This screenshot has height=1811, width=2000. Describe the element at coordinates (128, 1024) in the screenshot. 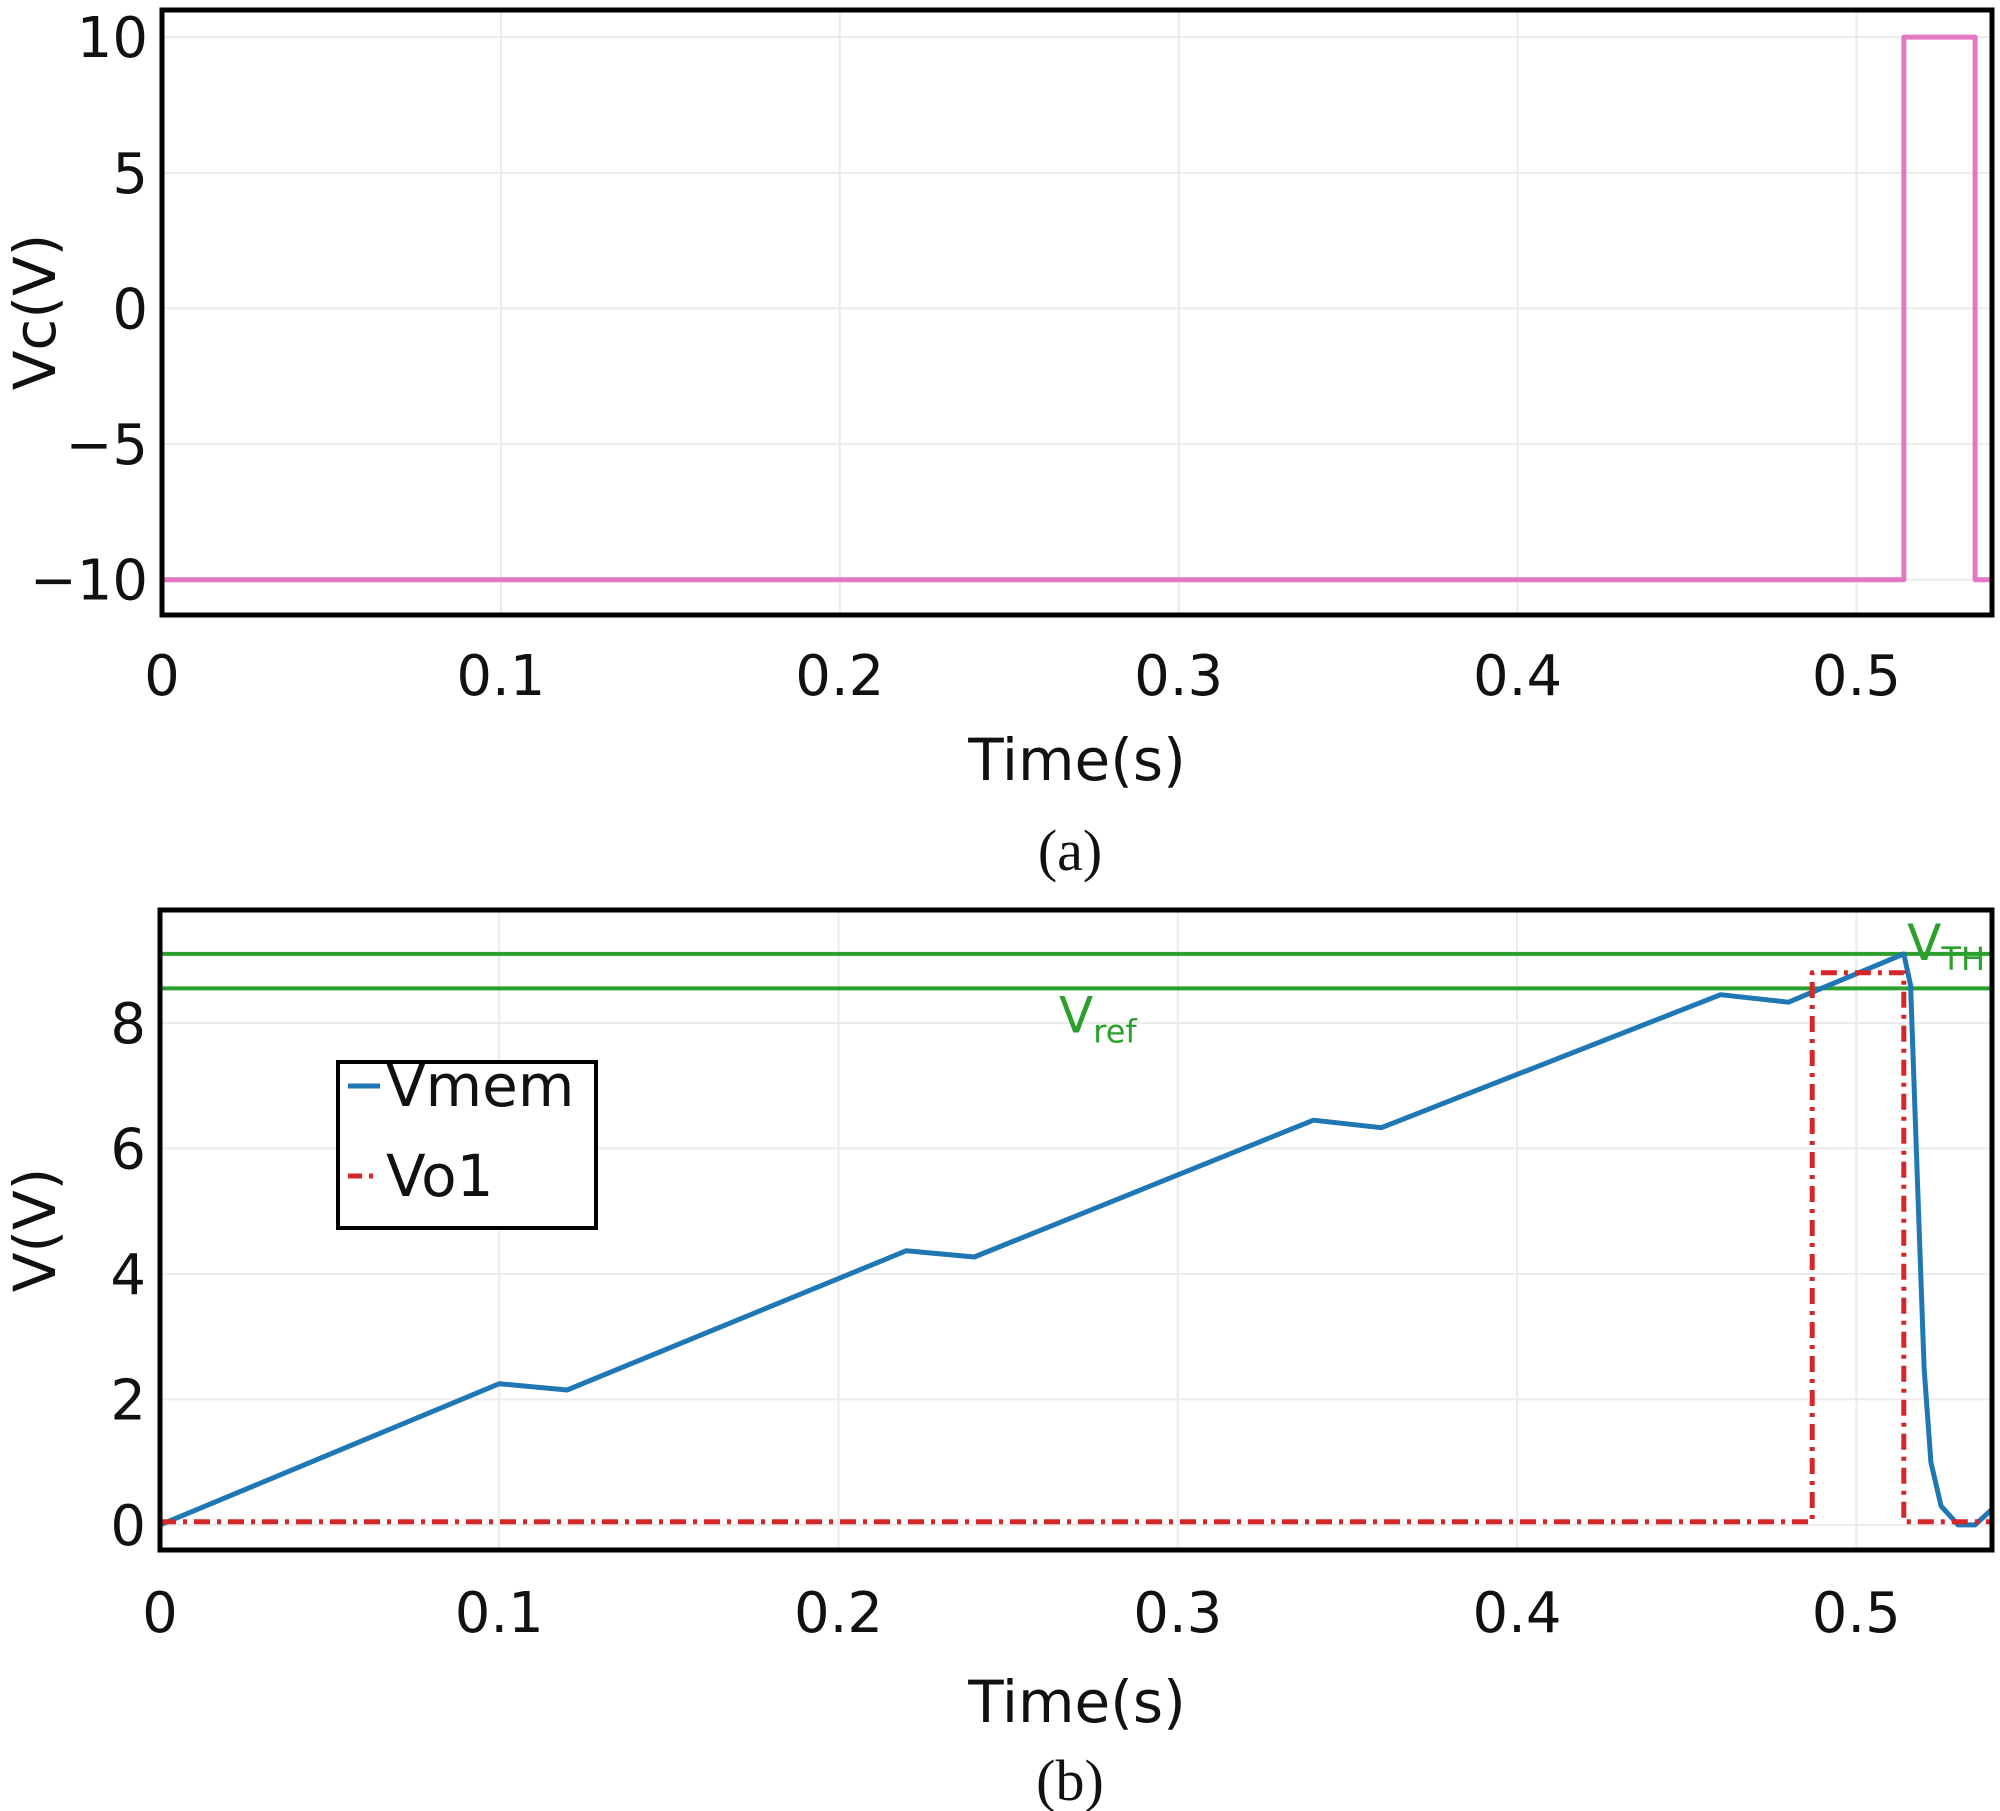

I see `y-tick-label: 8` at that location.